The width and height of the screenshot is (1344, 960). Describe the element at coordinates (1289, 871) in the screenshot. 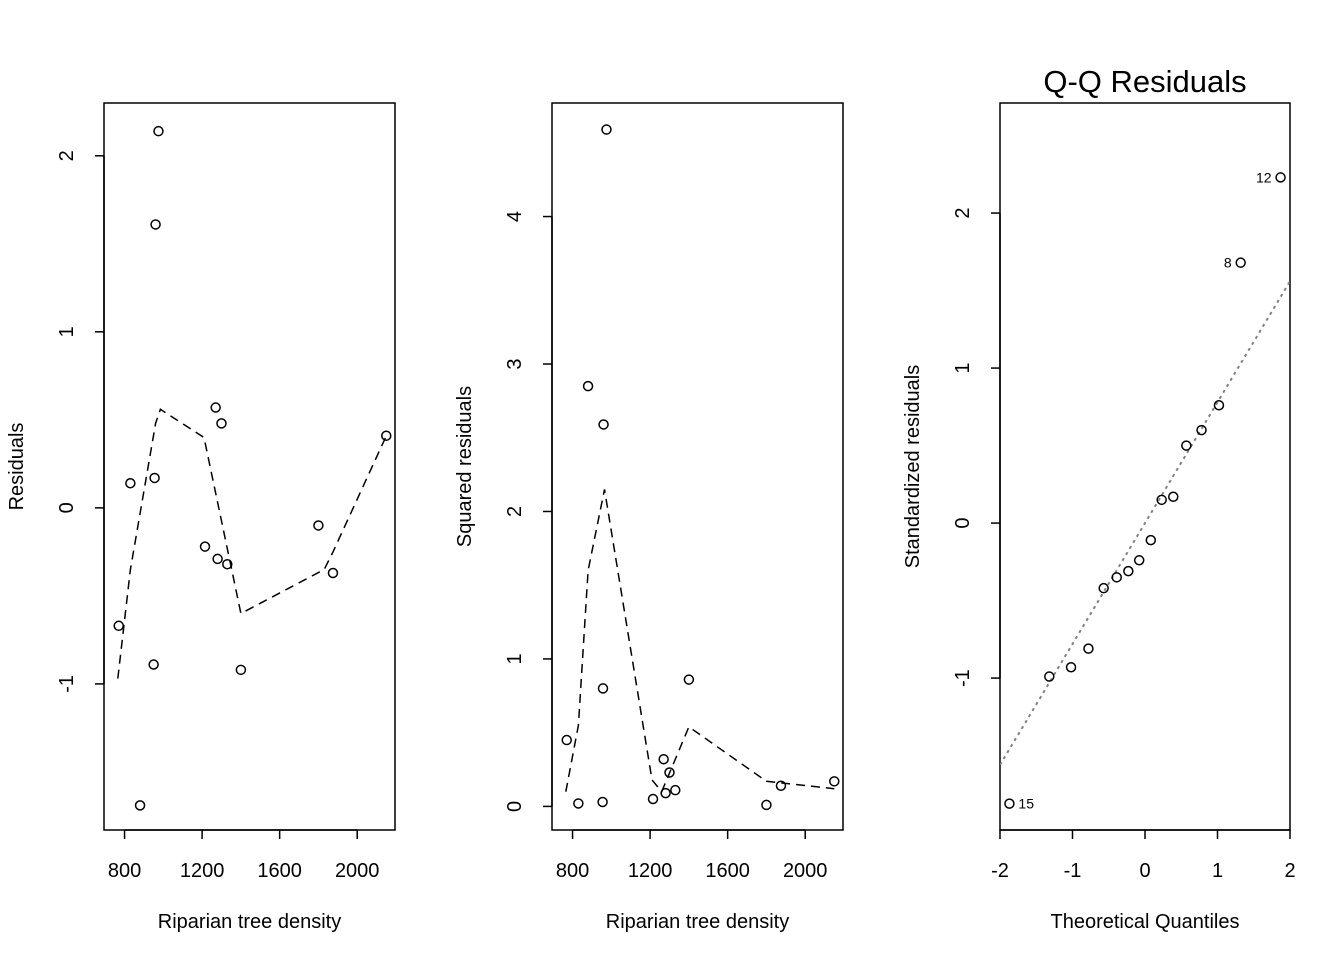

I see `x-tick-label: 2` at that location.